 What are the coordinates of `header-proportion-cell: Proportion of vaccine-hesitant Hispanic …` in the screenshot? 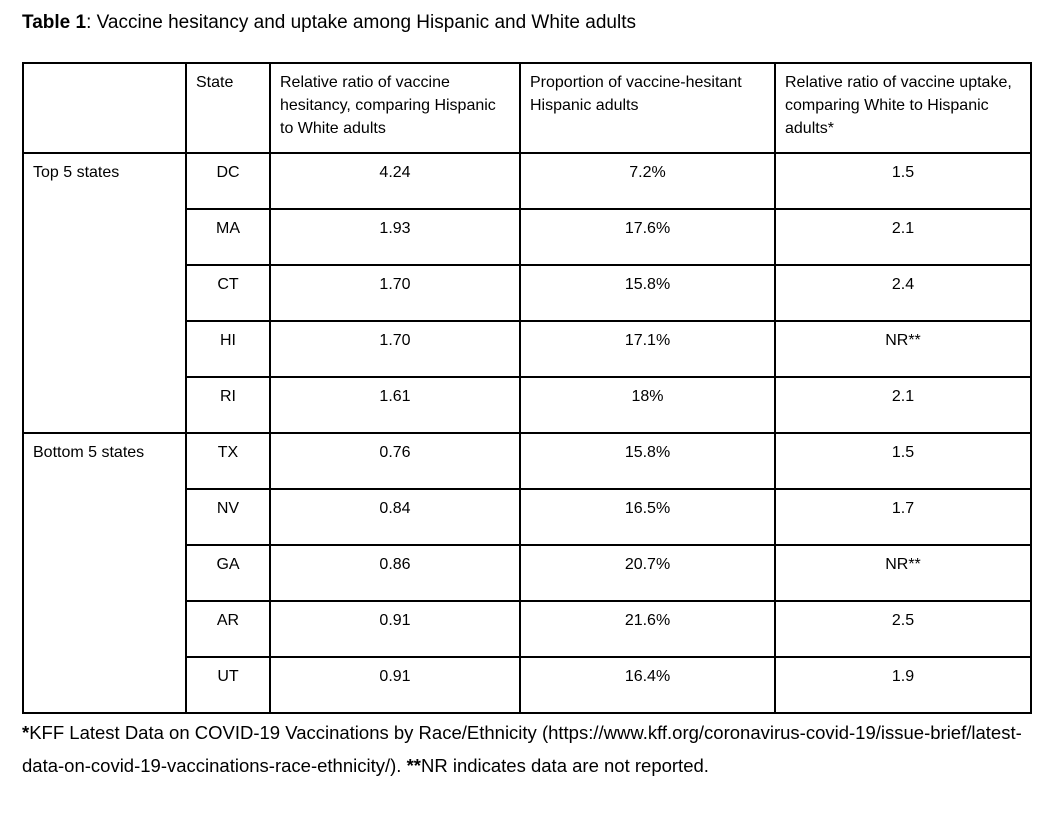 It's located at (647, 108).